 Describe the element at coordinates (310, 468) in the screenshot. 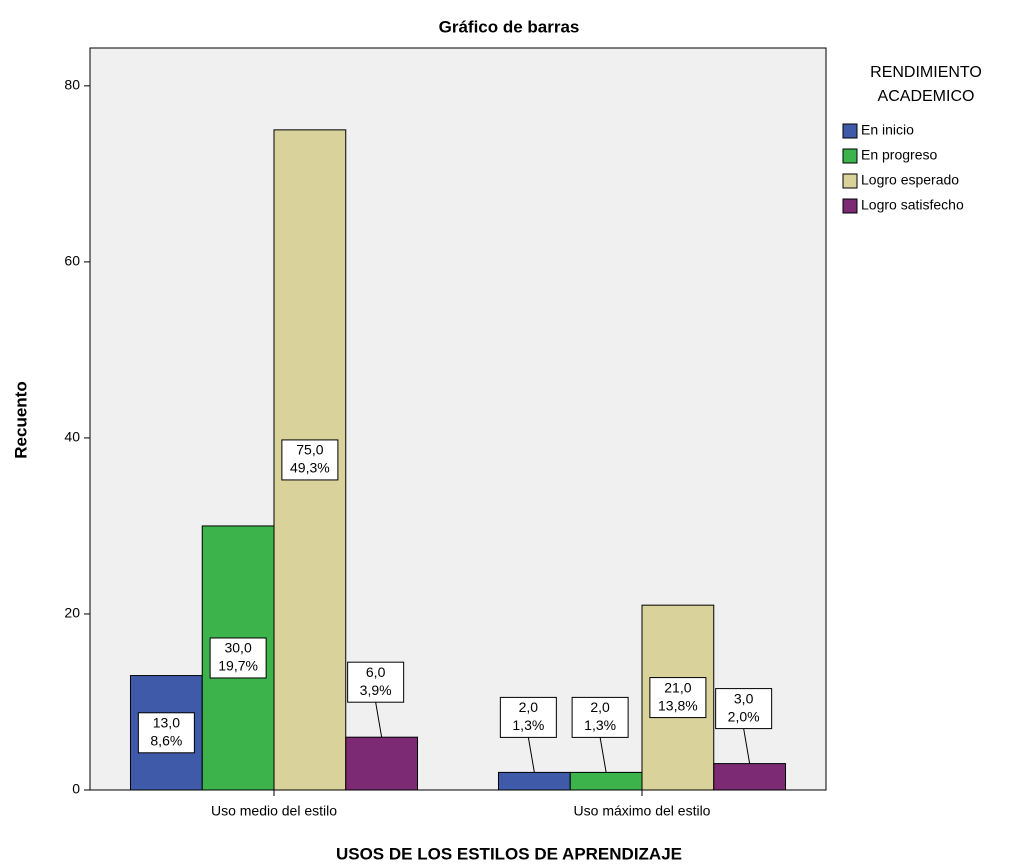

I see `data-label-percent: 49,3%` at that location.